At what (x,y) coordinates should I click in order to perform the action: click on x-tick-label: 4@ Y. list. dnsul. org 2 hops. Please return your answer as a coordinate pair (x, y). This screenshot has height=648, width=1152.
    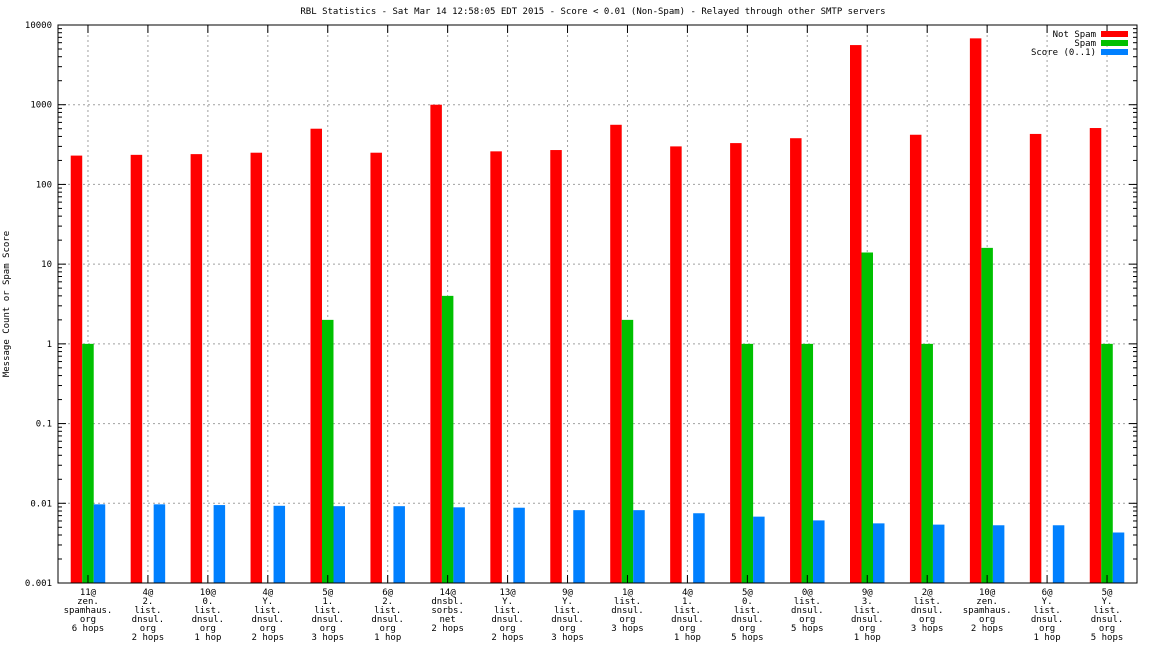
    Looking at the image, I should click on (268, 615).